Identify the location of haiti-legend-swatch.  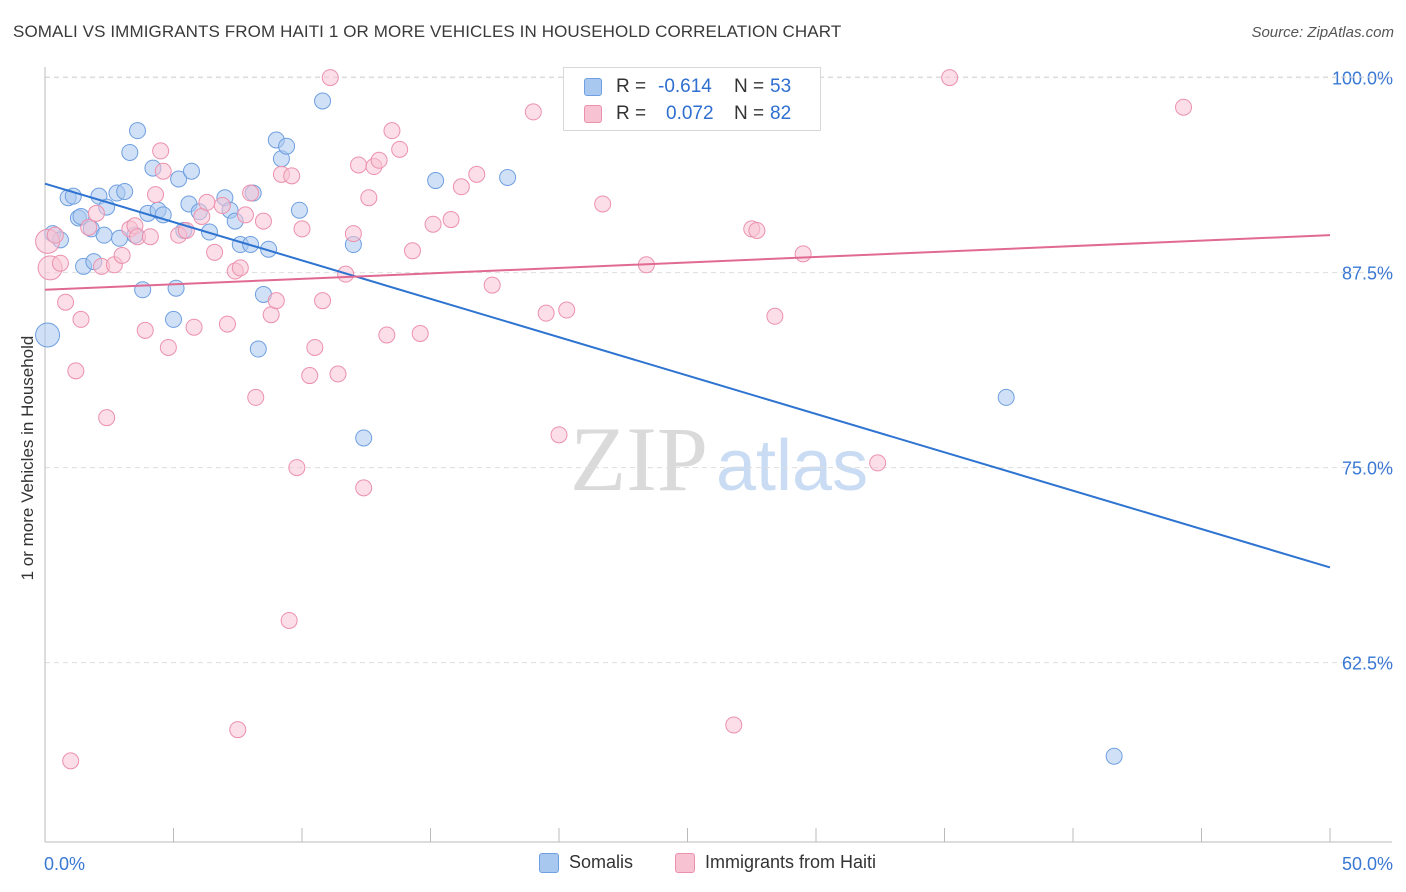
(685, 862).